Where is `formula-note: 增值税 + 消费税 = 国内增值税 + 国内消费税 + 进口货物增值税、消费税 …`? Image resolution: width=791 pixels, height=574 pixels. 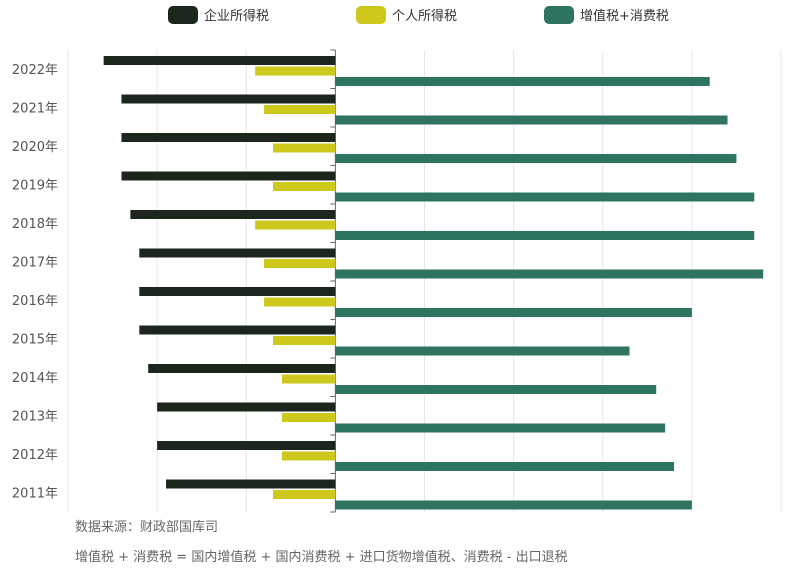 formula-note: 增值税 + 消费税 = 国内增值税 + 国内消费税 + 进口货物增值税、消费税 … is located at coordinates (321, 557).